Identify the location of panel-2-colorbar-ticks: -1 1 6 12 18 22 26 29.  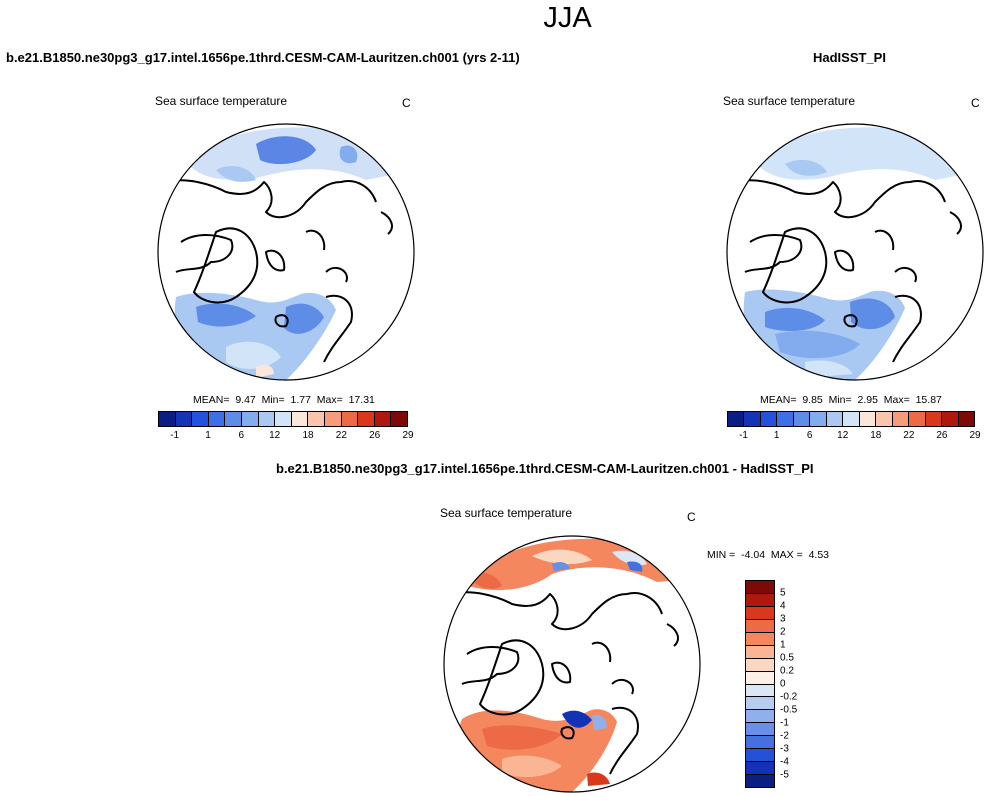
(853, 436).